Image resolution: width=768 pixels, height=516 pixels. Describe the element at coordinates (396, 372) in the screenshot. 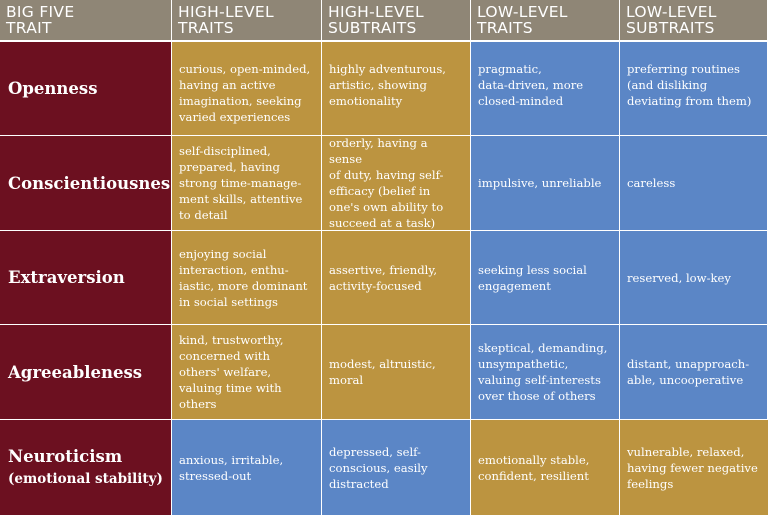

I see `agreeableness-high-subtraits: modest, altruistic, moral` at that location.